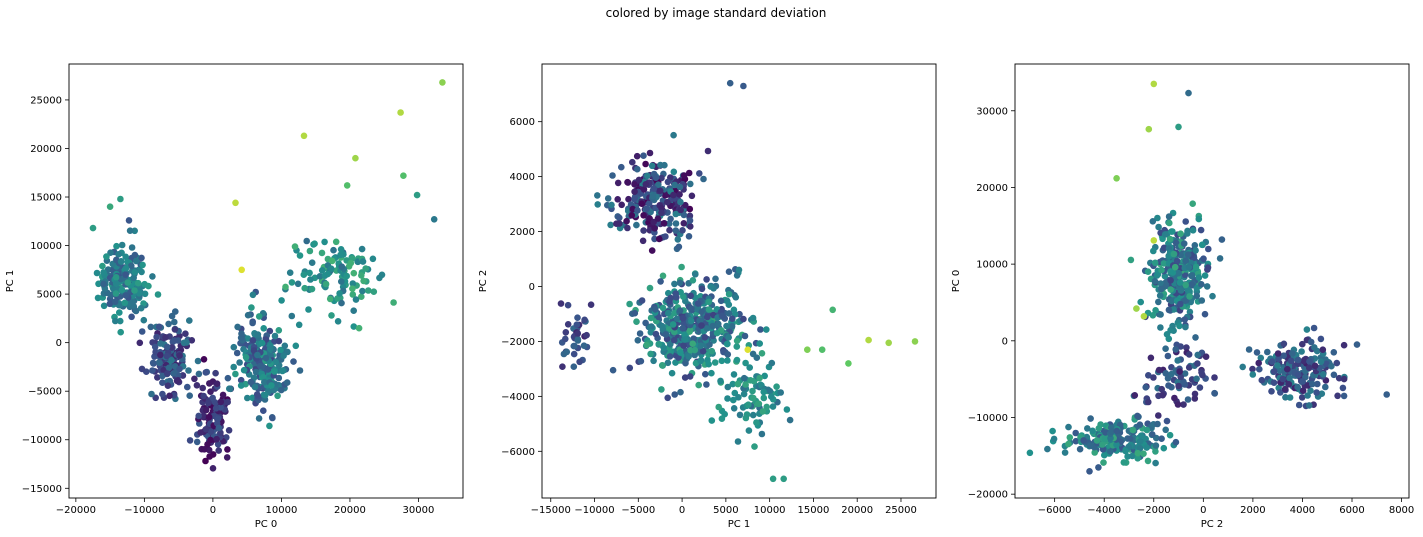 Image resolution: width=1423 pixels, height=537 pixels. Describe the element at coordinates (350, 510) in the screenshot. I see `x-tick-label: 20000` at that location.